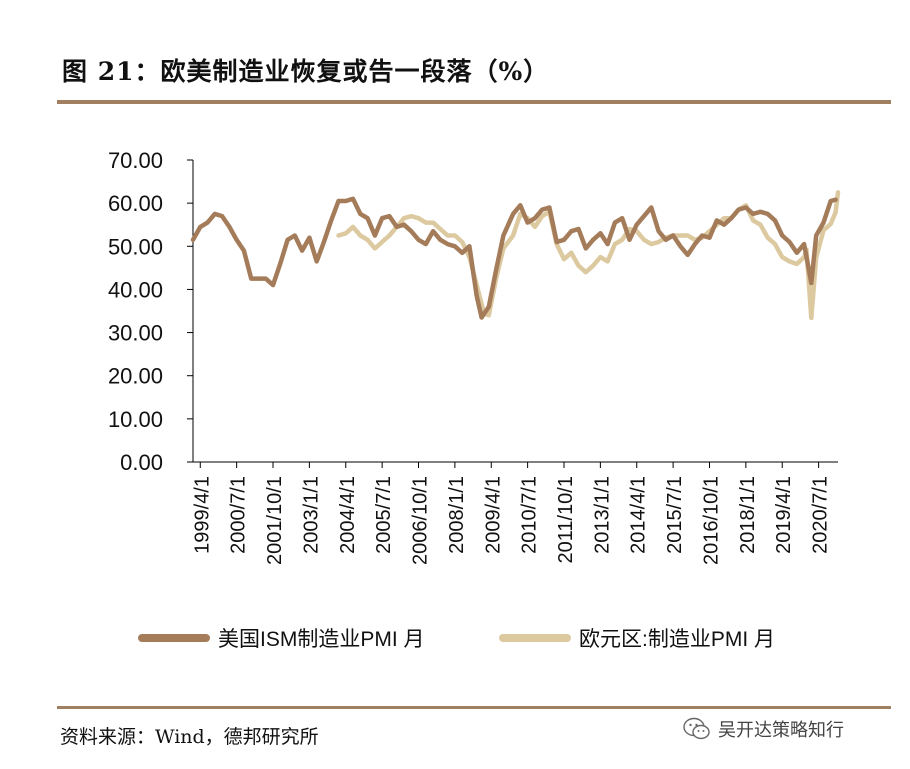  What do you see at coordinates (675, 515) in the screenshot?
I see `x-tick-label: 2015/7/1` at bounding box center [675, 515].